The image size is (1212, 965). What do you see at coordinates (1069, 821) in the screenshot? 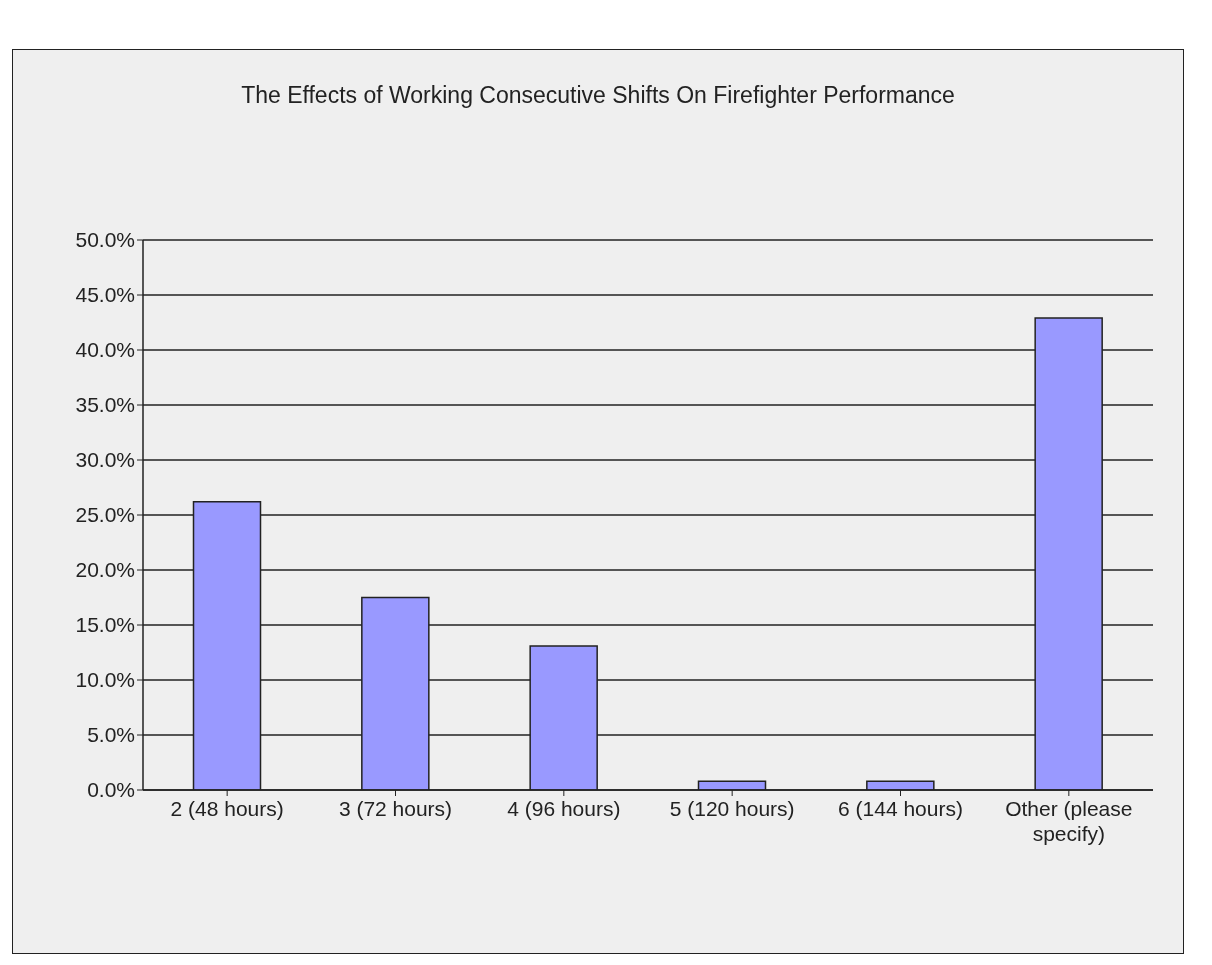
I see `x-tick-label: Other (please specify)` at bounding box center [1069, 821].